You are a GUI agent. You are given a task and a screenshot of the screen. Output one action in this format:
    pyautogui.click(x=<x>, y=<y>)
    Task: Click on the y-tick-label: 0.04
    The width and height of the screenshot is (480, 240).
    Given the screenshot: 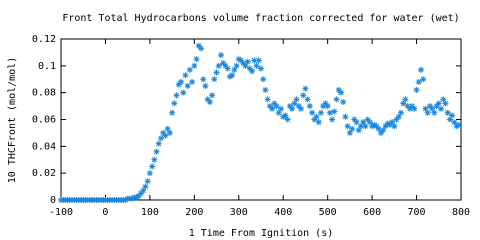 What is the action you would take?
    pyautogui.click(x=44, y=146)
    